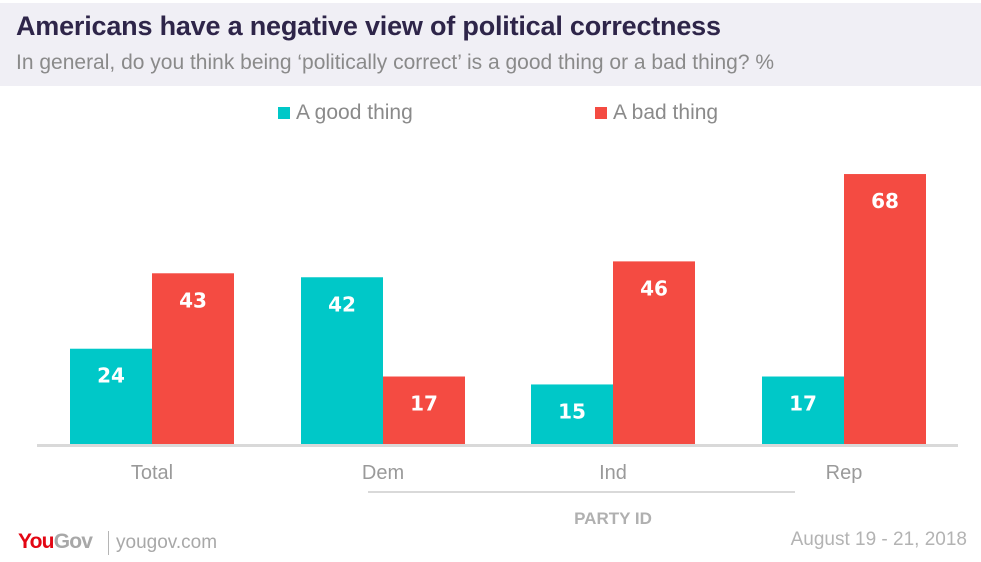  What do you see at coordinates (654, 288) in the screenshot?
I see `data-label-bad-ind: 46` at bounding box center [654, 288].